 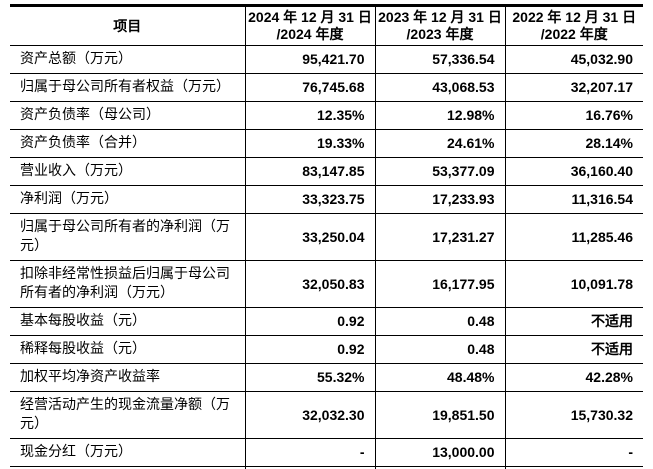 I want to click on row-value-2024: 55.32%, so click(x=309, y=377).